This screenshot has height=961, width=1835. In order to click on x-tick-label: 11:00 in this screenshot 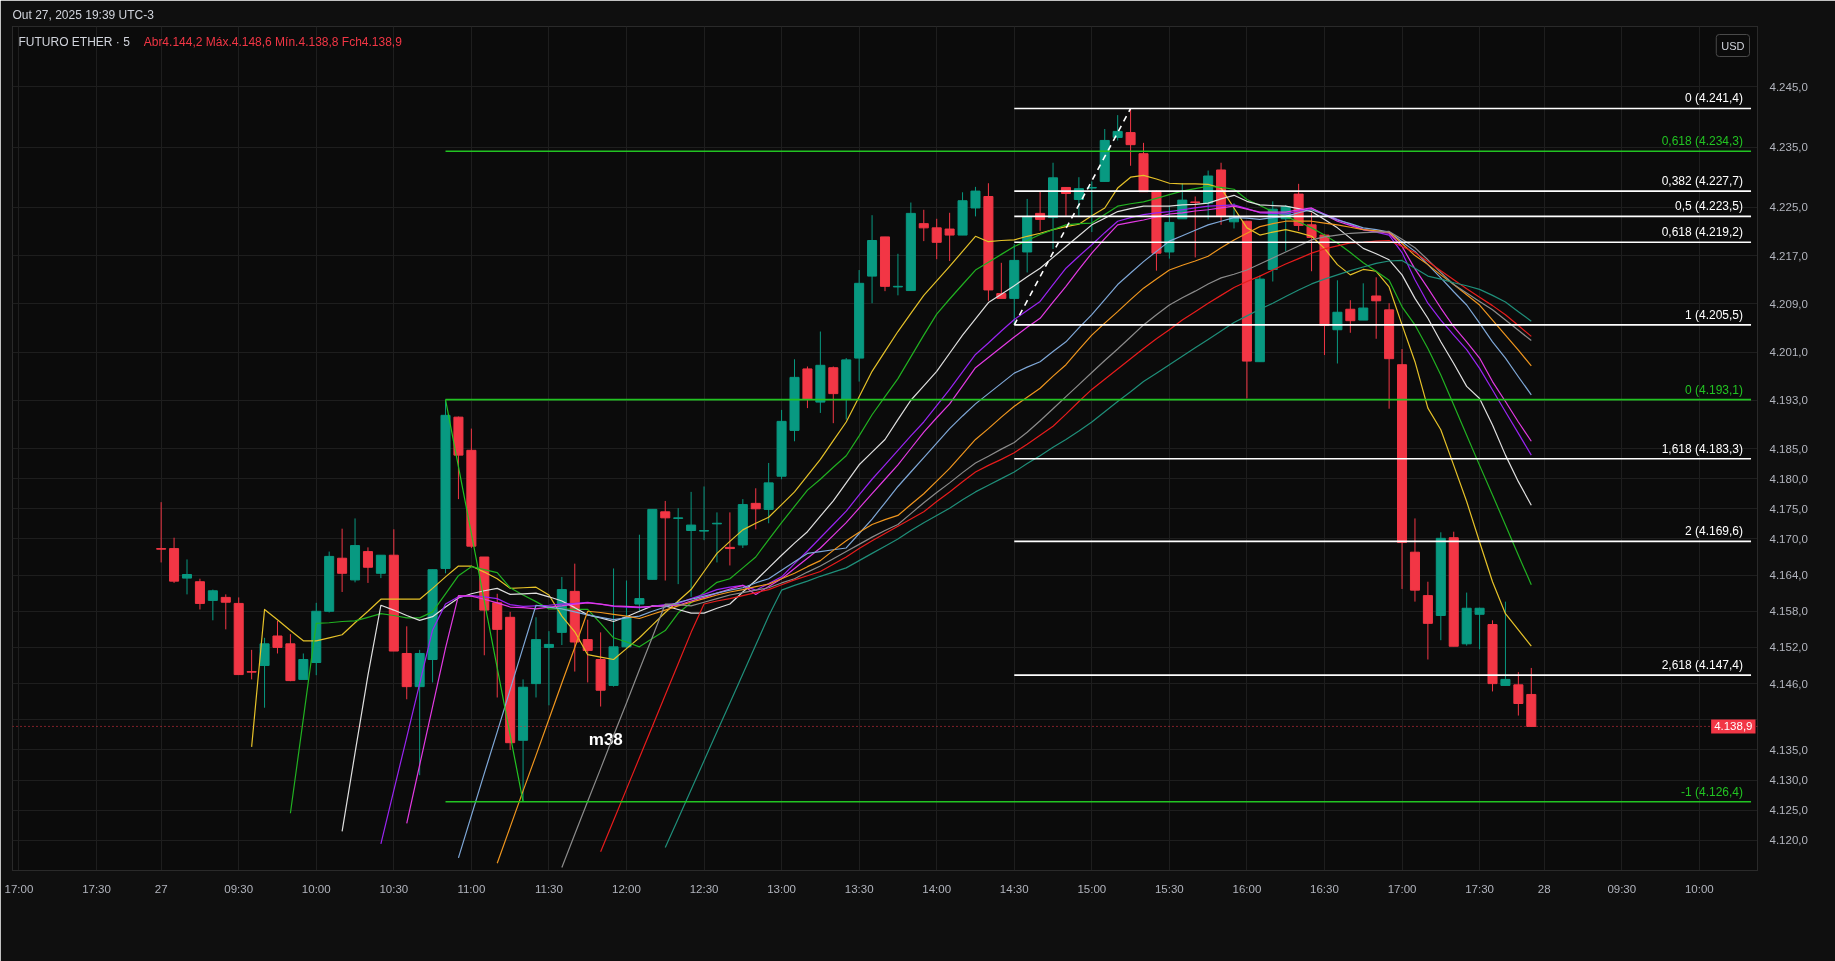, I will do `click(471, 888)`.